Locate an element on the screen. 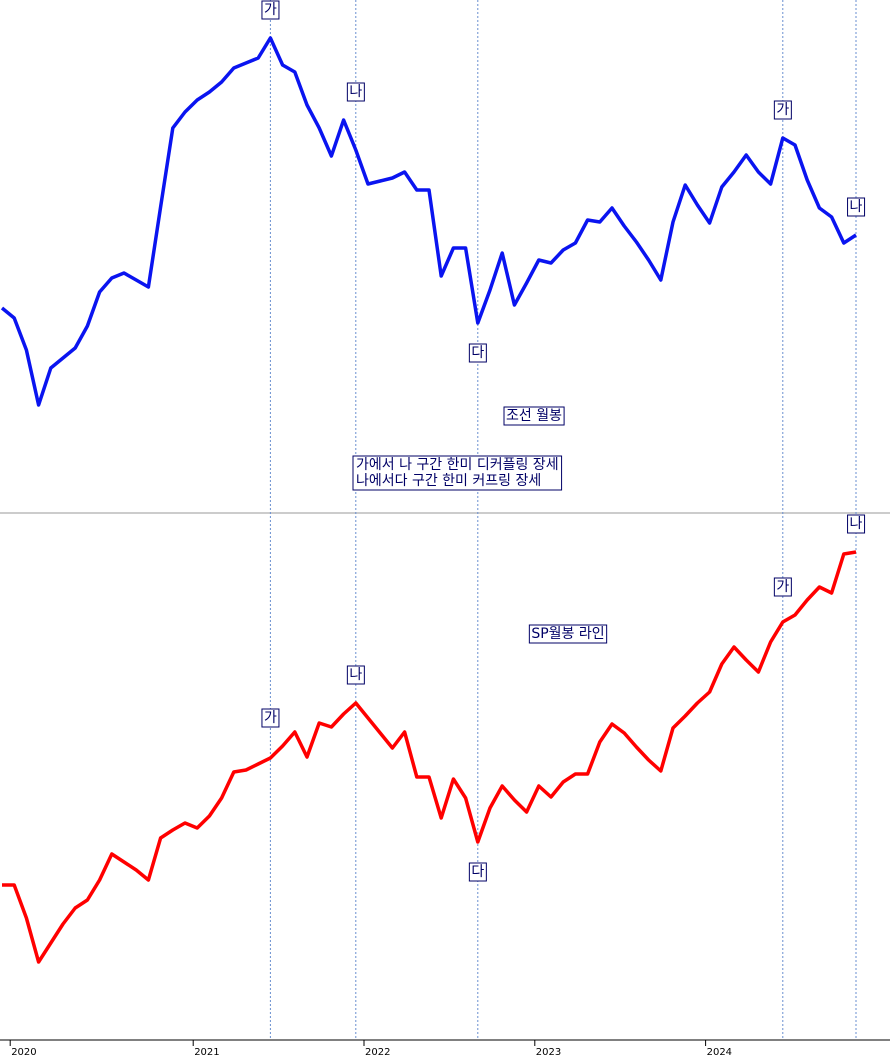 The image size is (890, 1058). chart-title: 조선 월봉 is located at coordinates (534, 416).